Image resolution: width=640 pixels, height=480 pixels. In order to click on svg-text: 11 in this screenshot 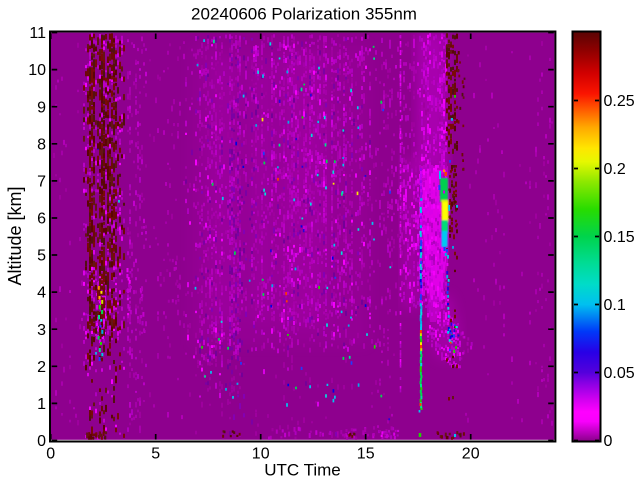, I will do `click(37, 33)`.